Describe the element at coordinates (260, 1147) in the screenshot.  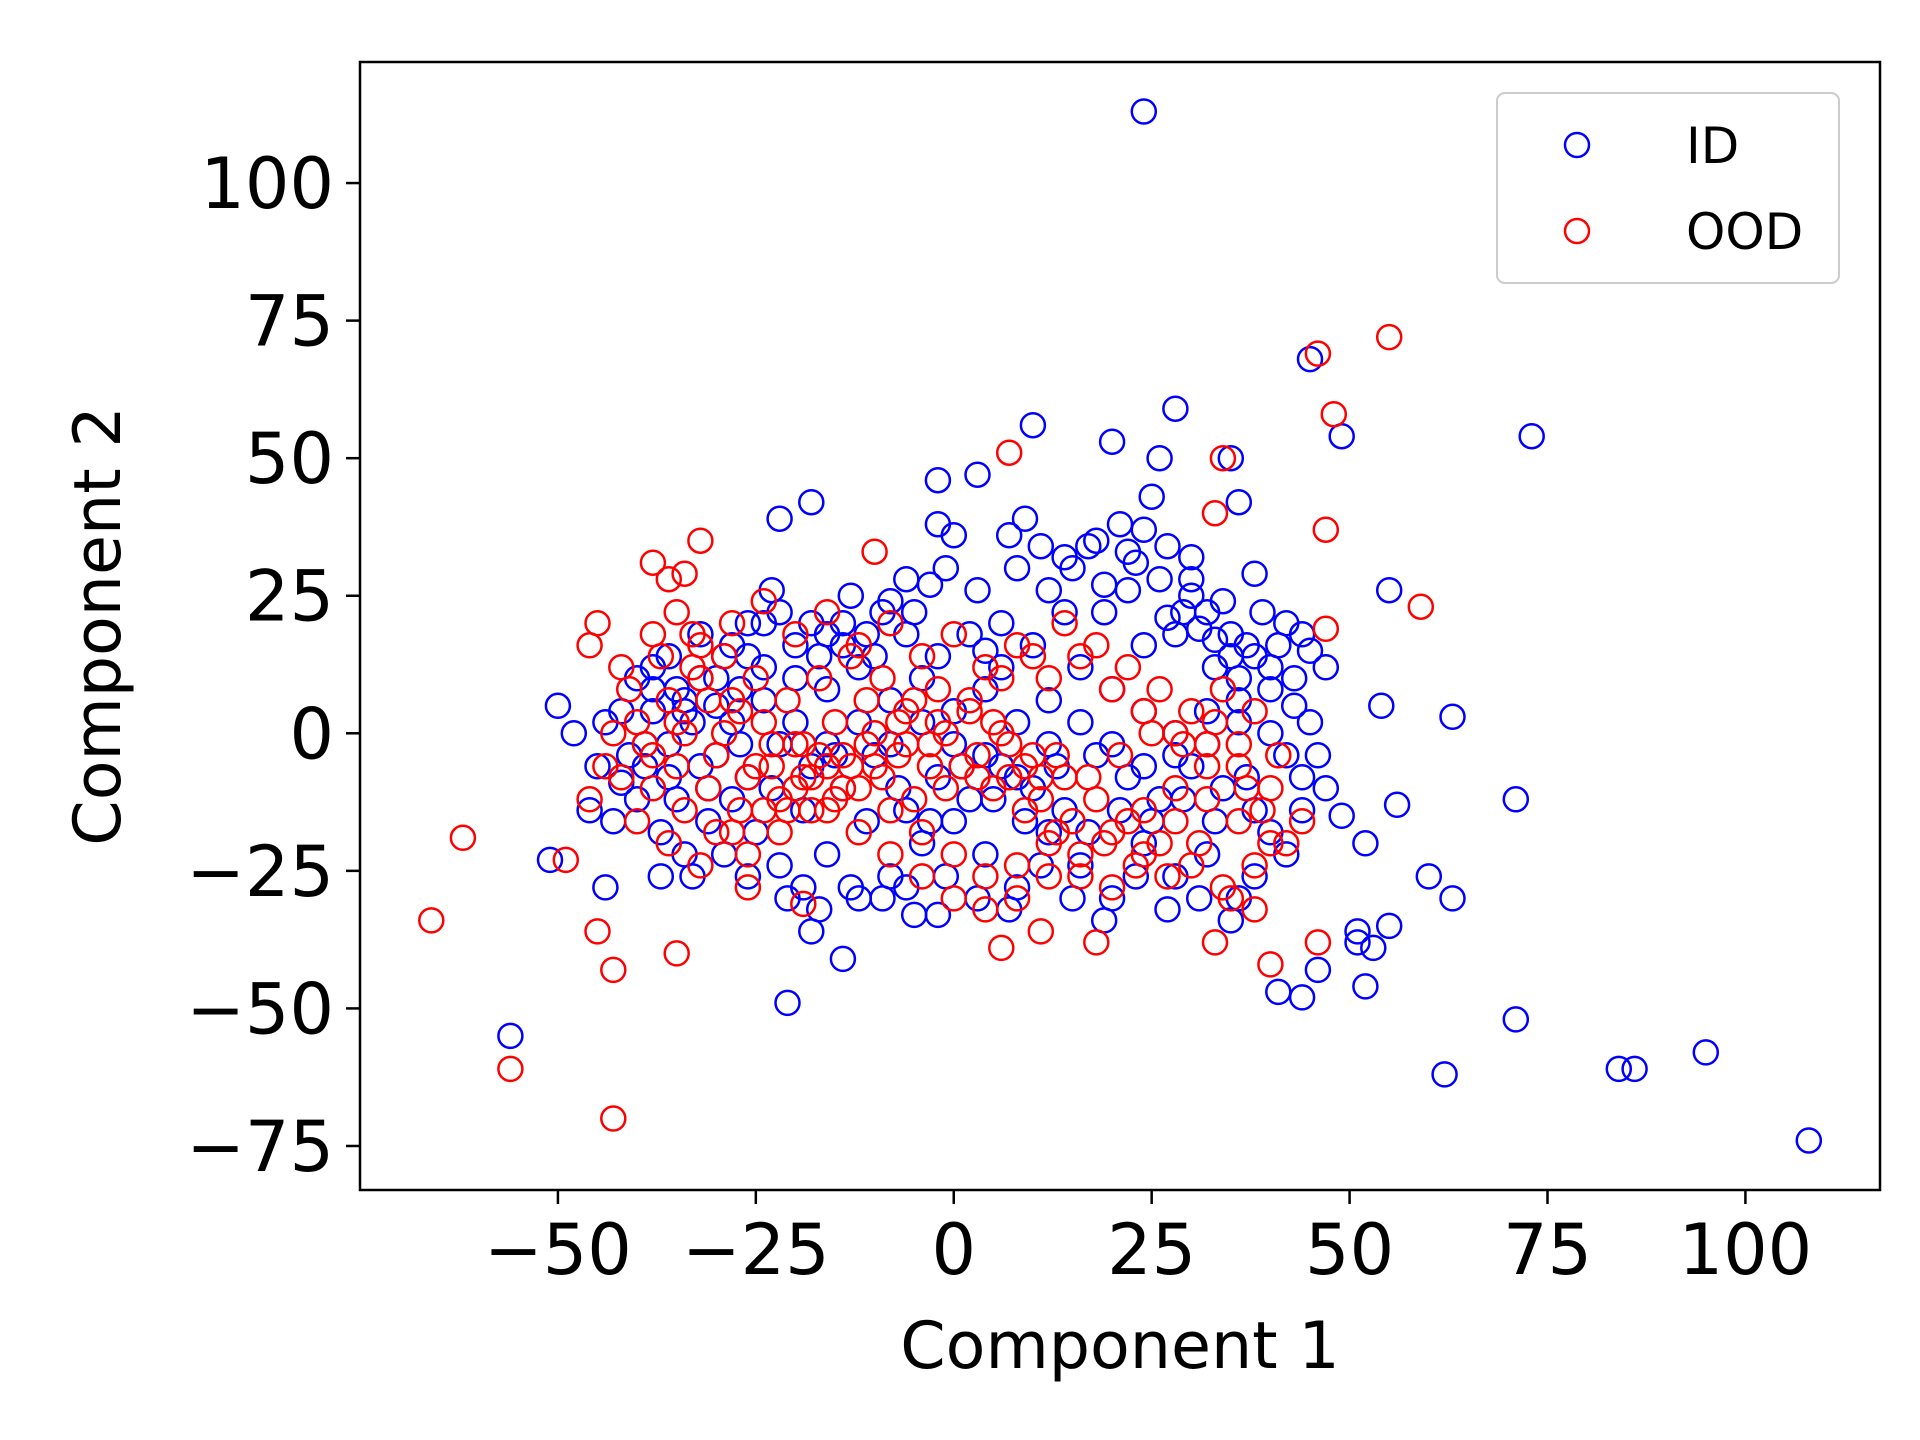
I see `y-tick-label-0: −75` at that location.